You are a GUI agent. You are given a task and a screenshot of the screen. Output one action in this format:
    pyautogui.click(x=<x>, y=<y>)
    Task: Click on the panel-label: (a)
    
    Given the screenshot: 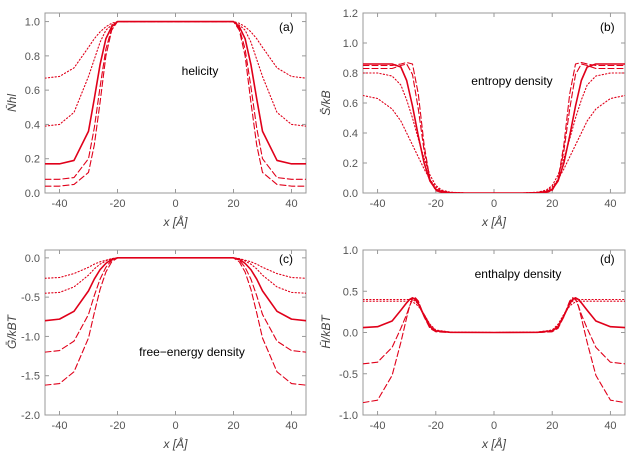 What is the action you would take?
    pyautogui.click(x=286, y=27)
    